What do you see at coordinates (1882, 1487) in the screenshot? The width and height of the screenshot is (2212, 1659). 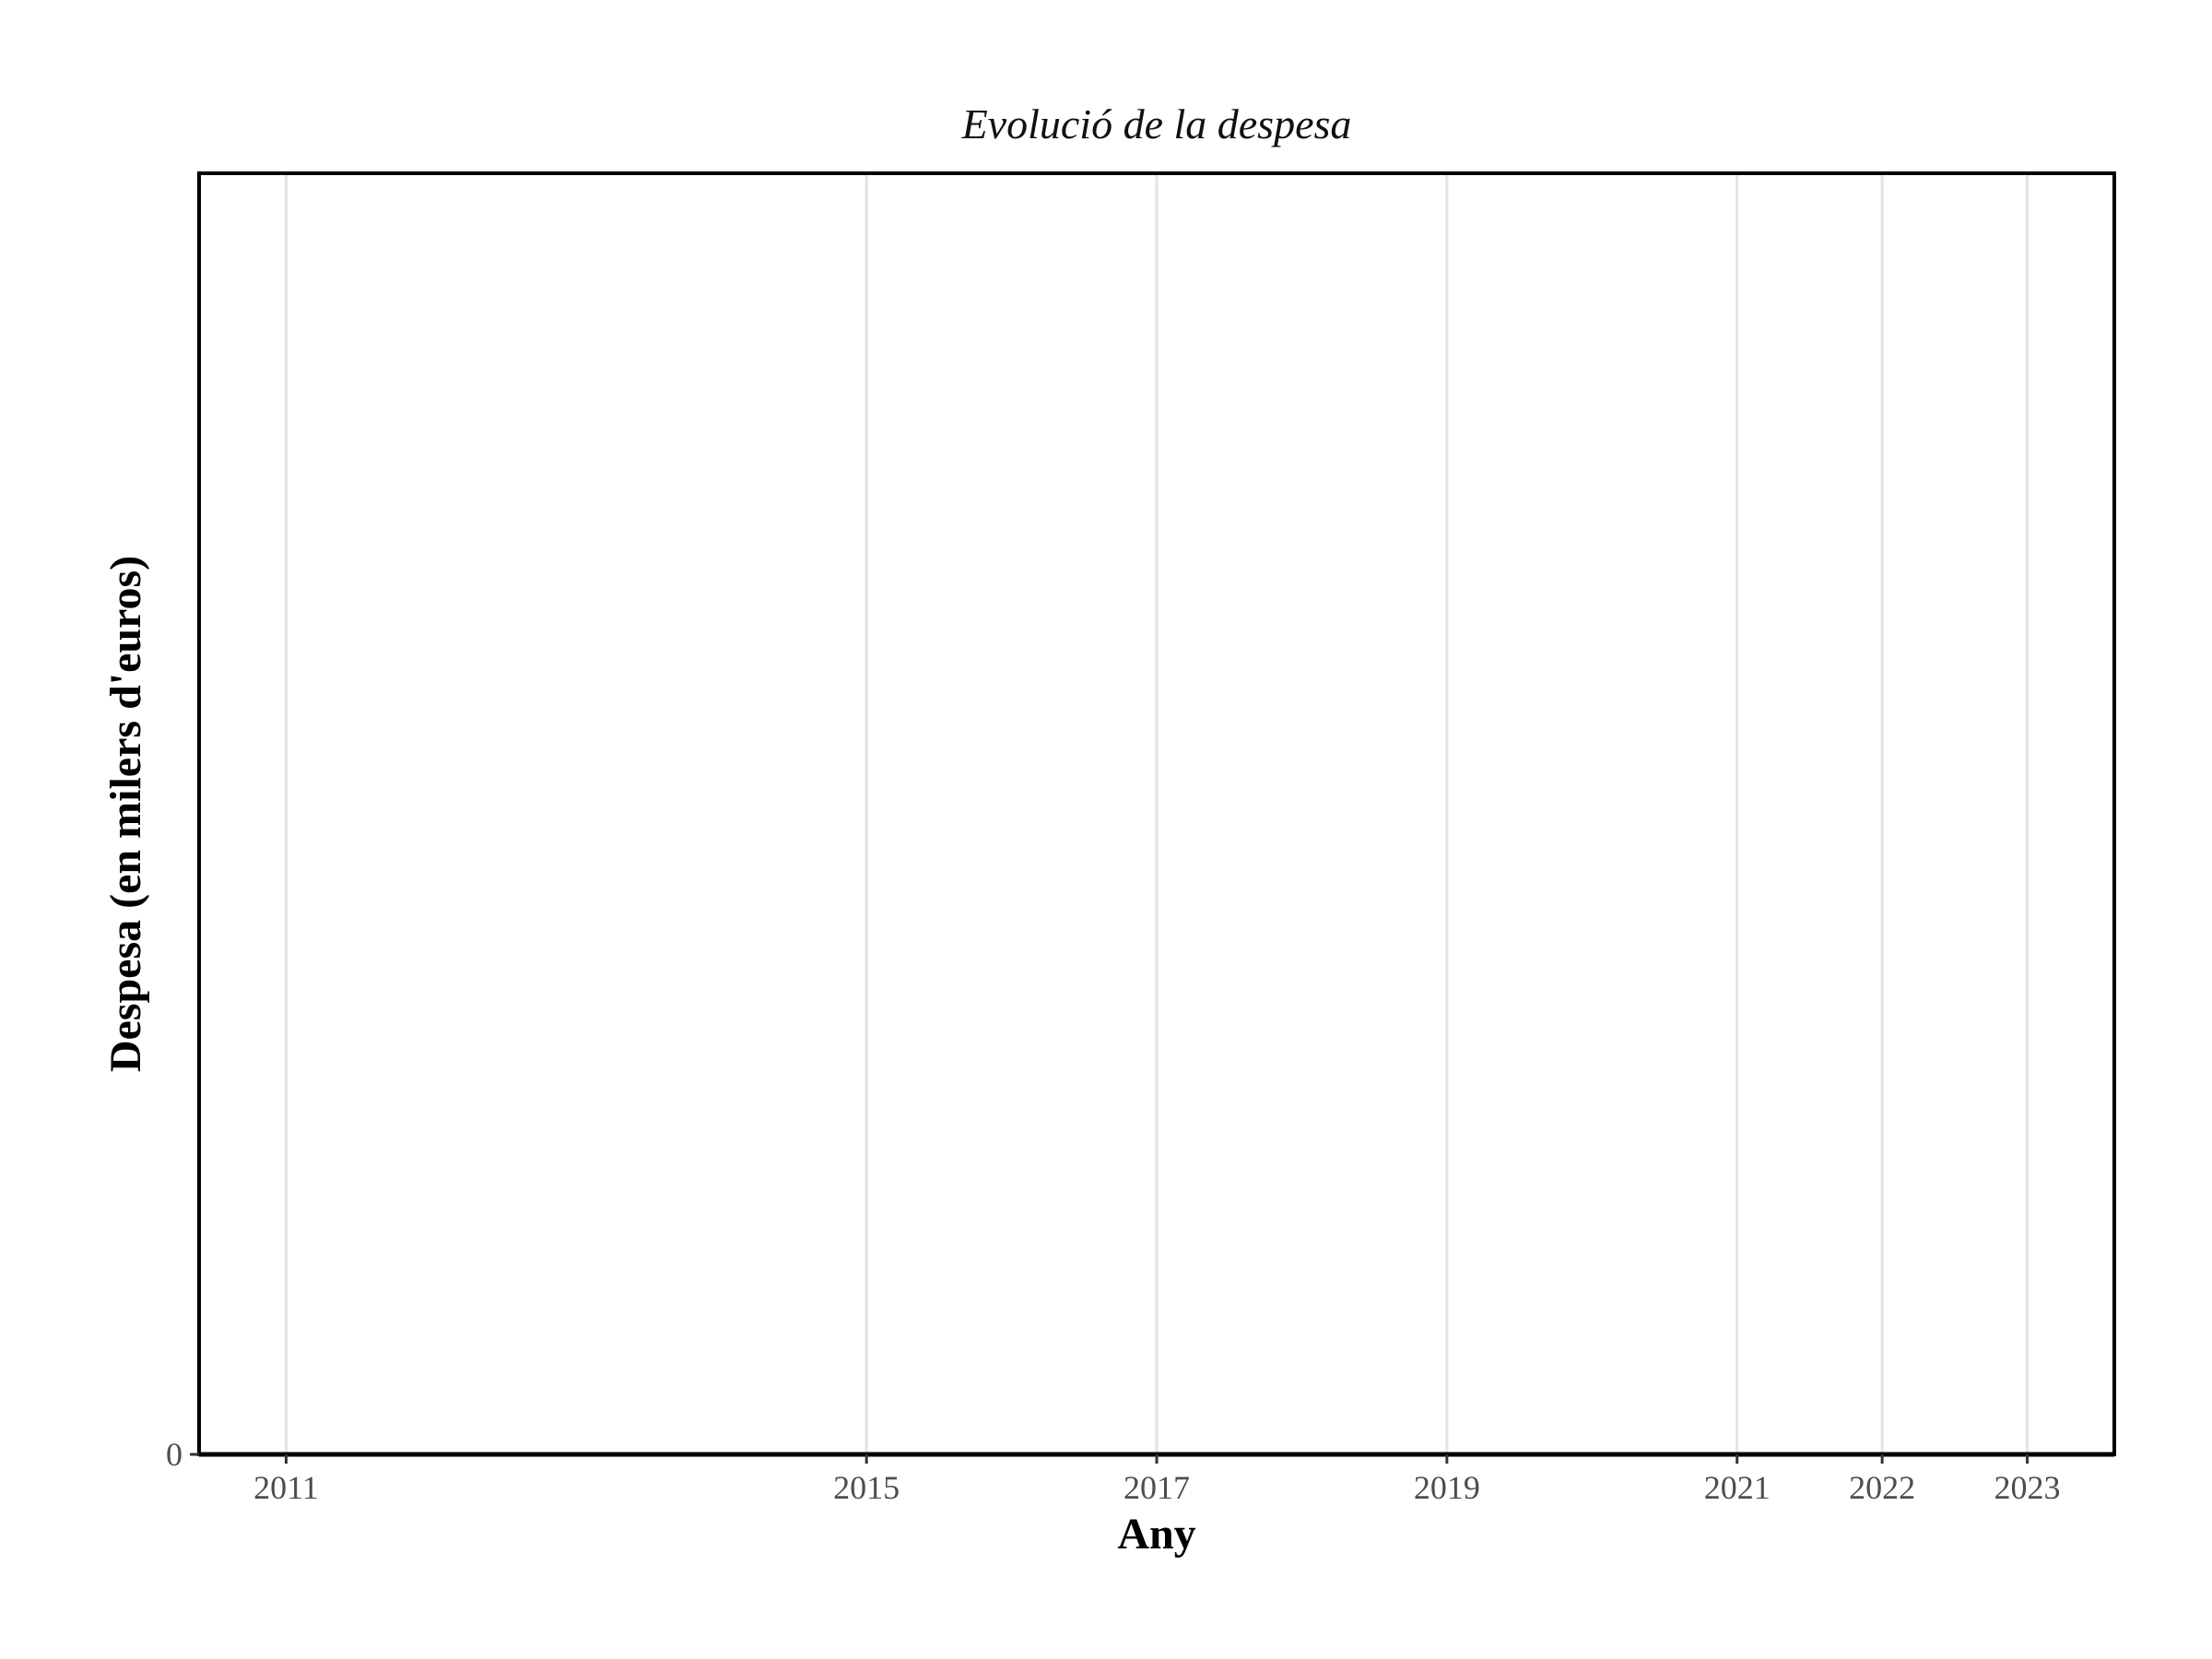 I see `x-tick-label-2022: 2022` at bounding box center [1882, 1487].